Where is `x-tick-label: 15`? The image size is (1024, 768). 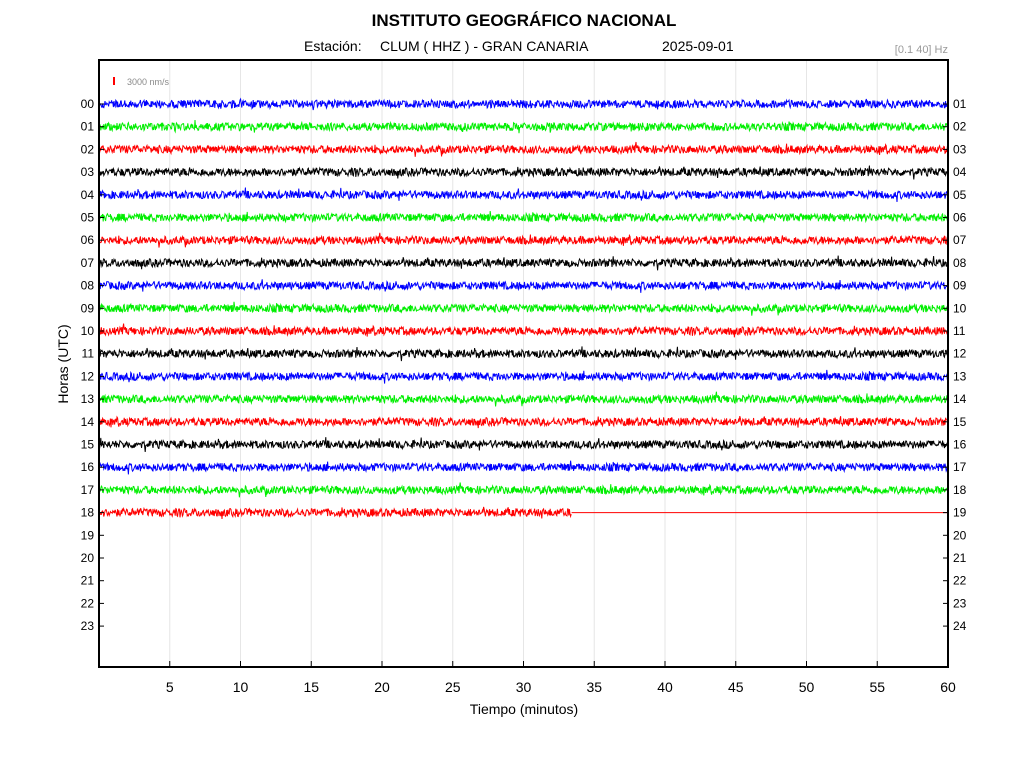 x-tick-label: 15 is located at coordinates (311, 687).